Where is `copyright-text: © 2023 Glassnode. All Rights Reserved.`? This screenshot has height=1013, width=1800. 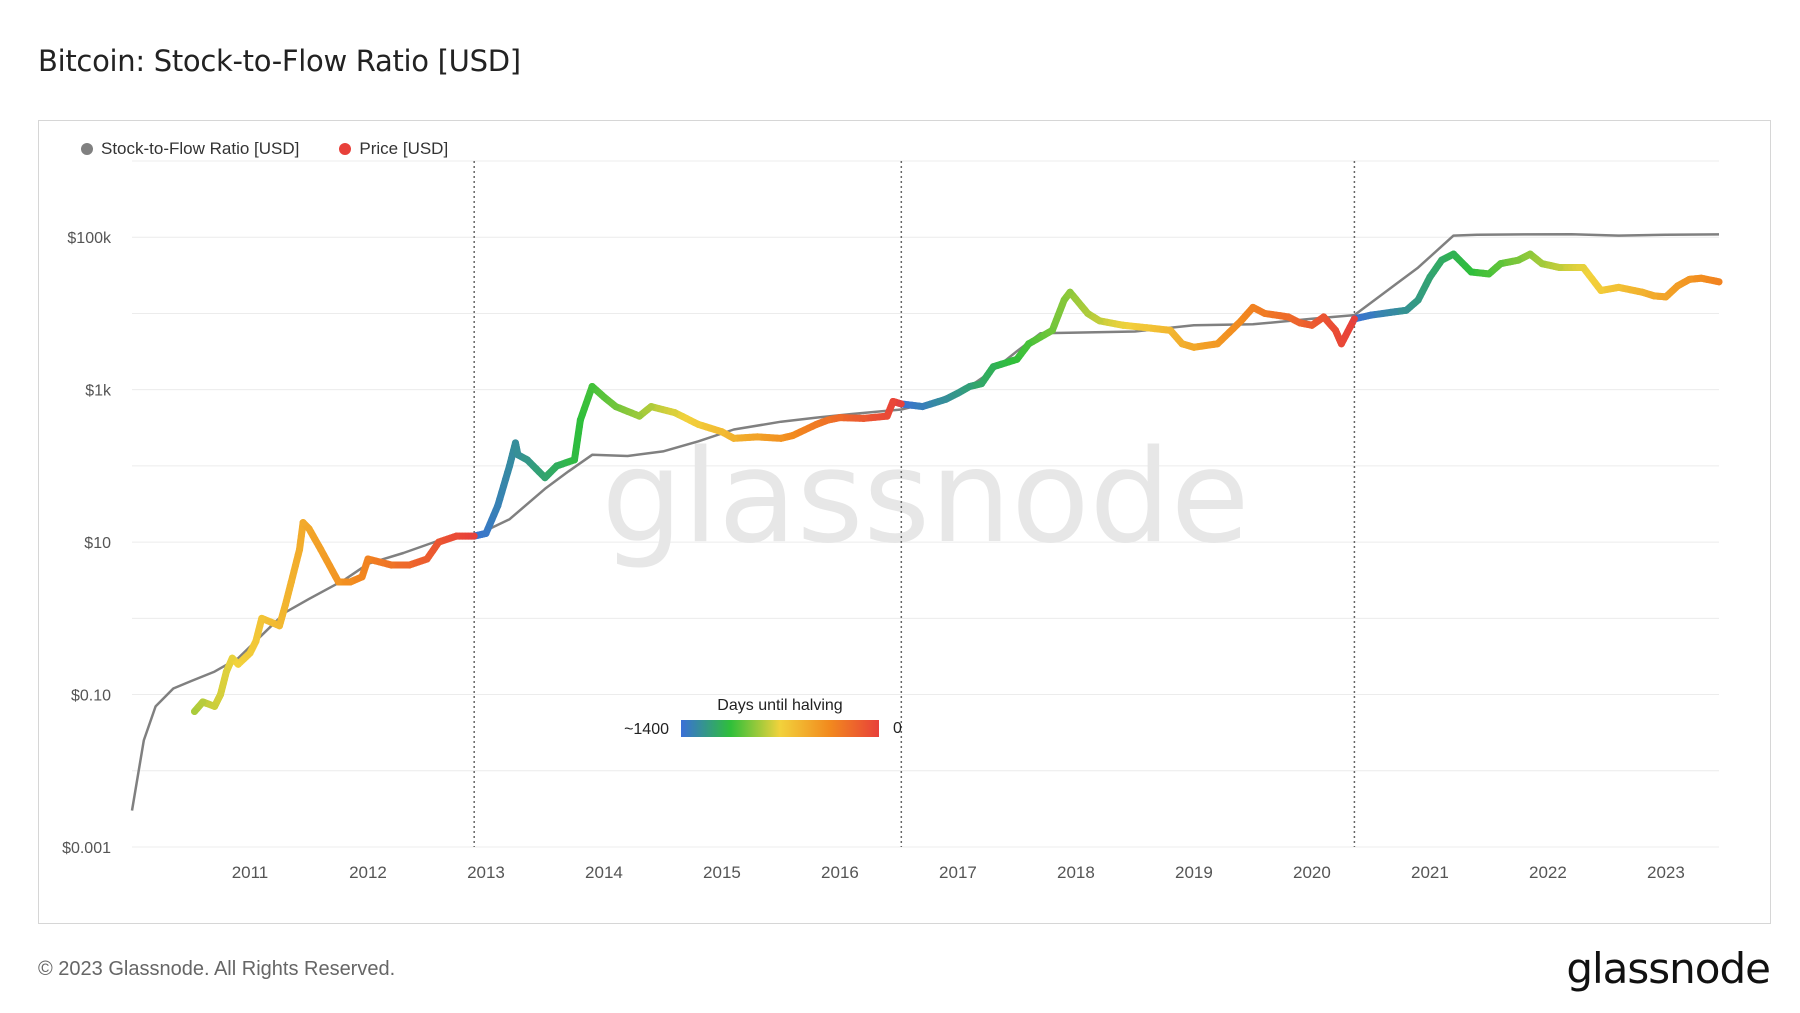
copyright-text: © 2023 Glassnode. All Rights Reserved. is located at coordinates (217, 969).